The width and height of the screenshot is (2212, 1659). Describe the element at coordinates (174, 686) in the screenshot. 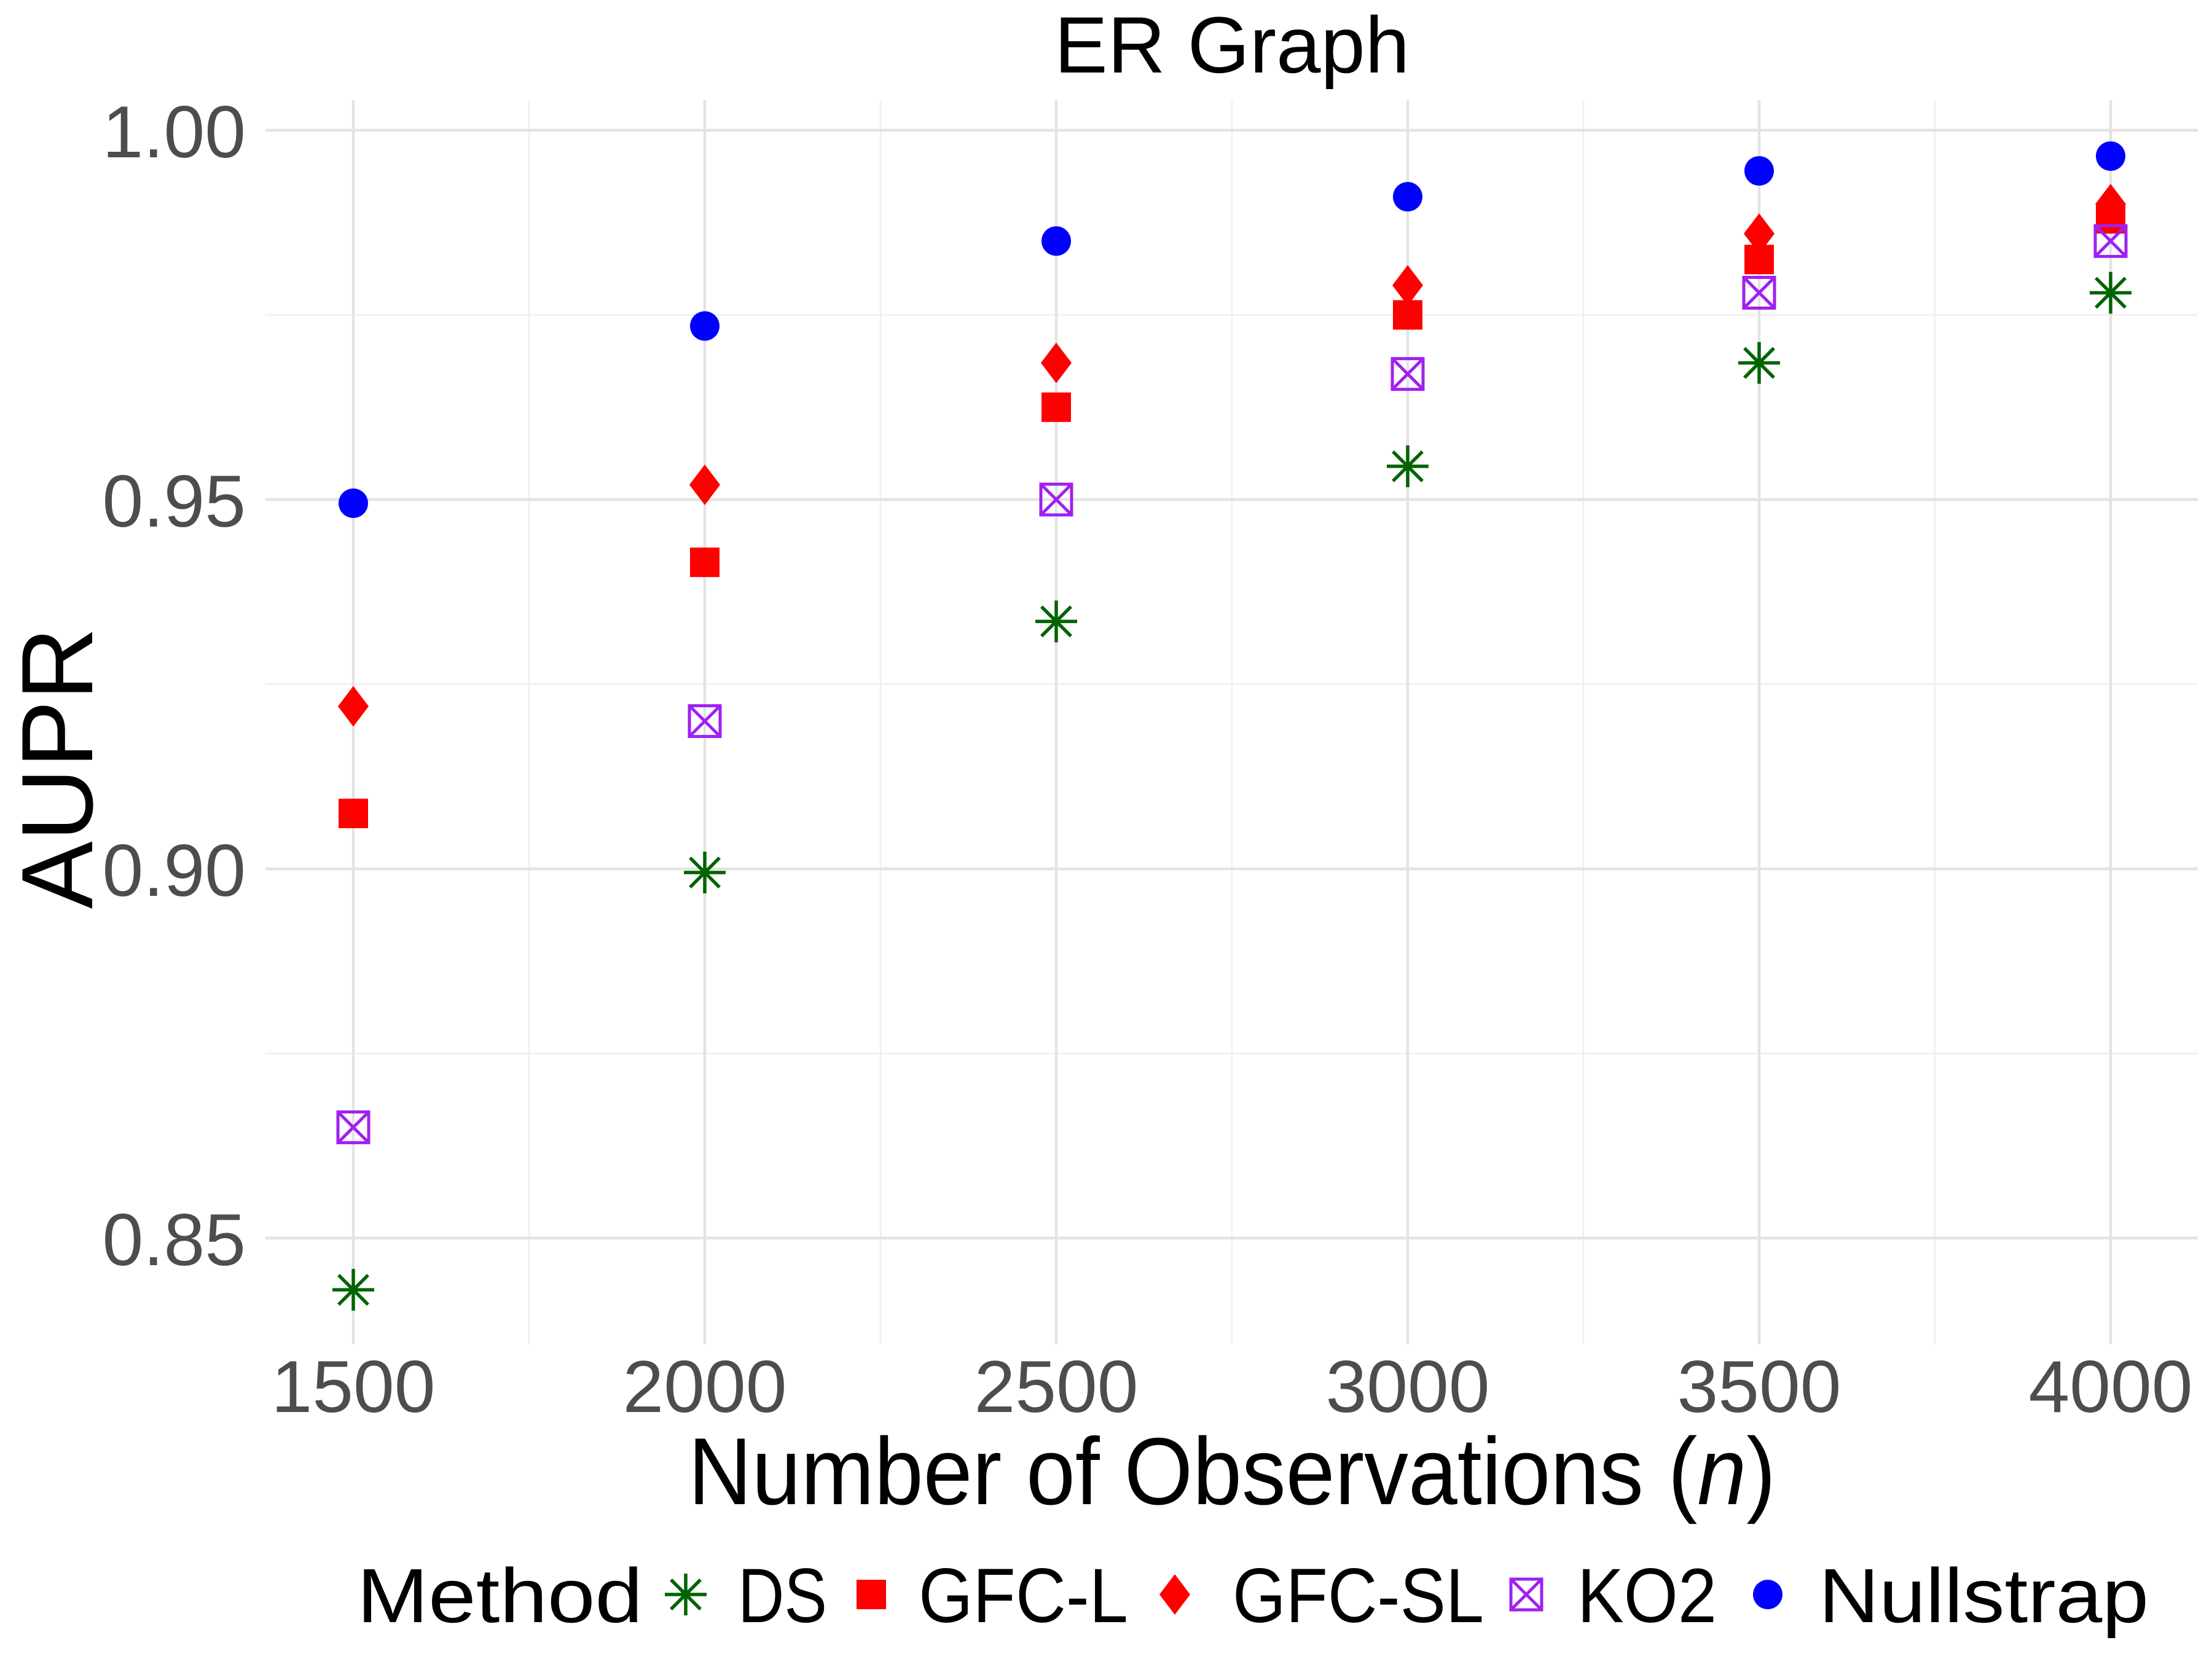

I see `y-axis-tick-labels: 1.00 0.95 0.90 0.85` at that location.